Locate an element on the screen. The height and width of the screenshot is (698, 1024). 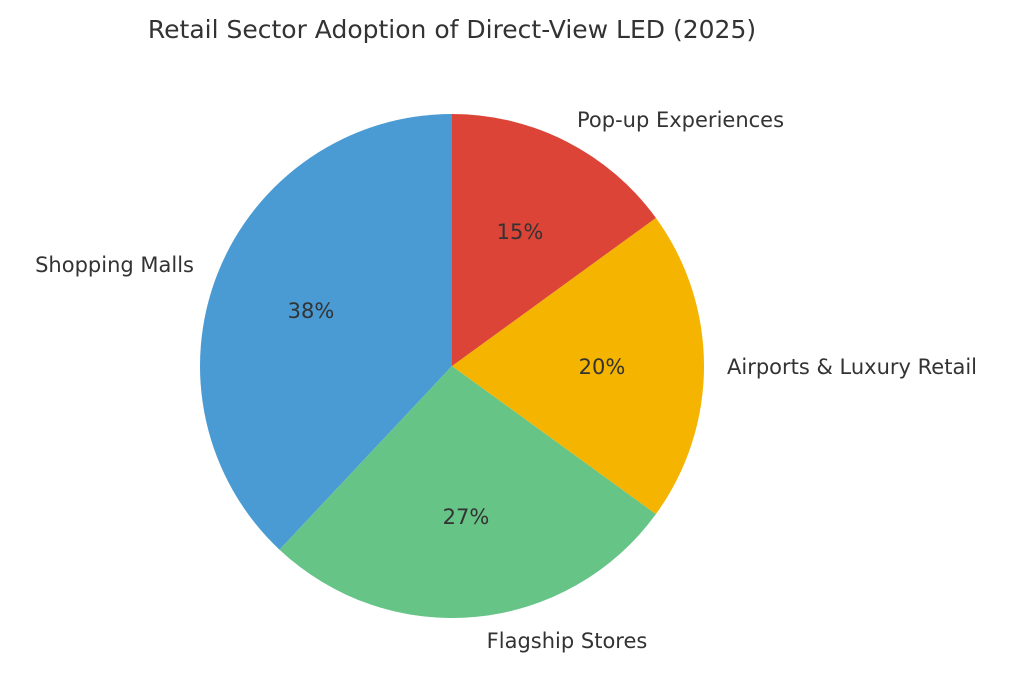
slice-airports-luxury-retail is located at coordinates (578, 366).